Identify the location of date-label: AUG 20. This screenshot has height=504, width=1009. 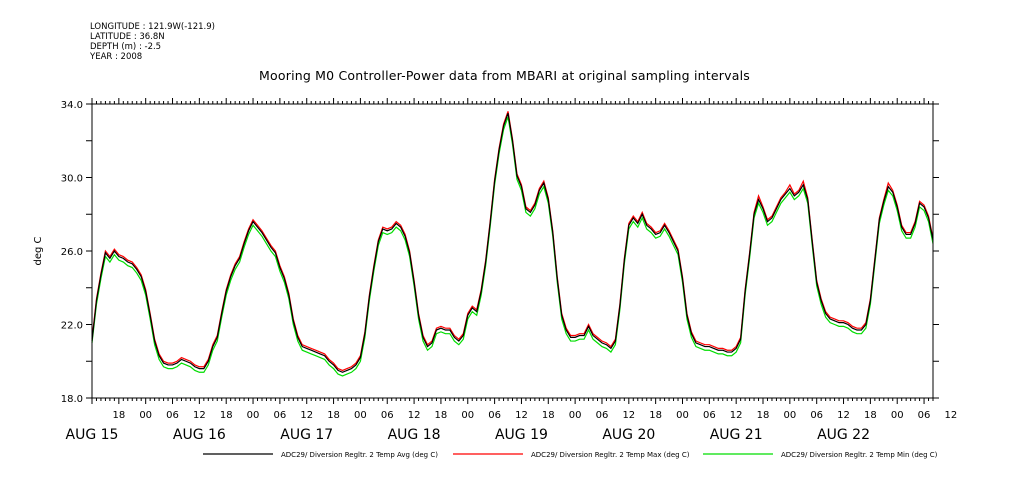
(628, 435).